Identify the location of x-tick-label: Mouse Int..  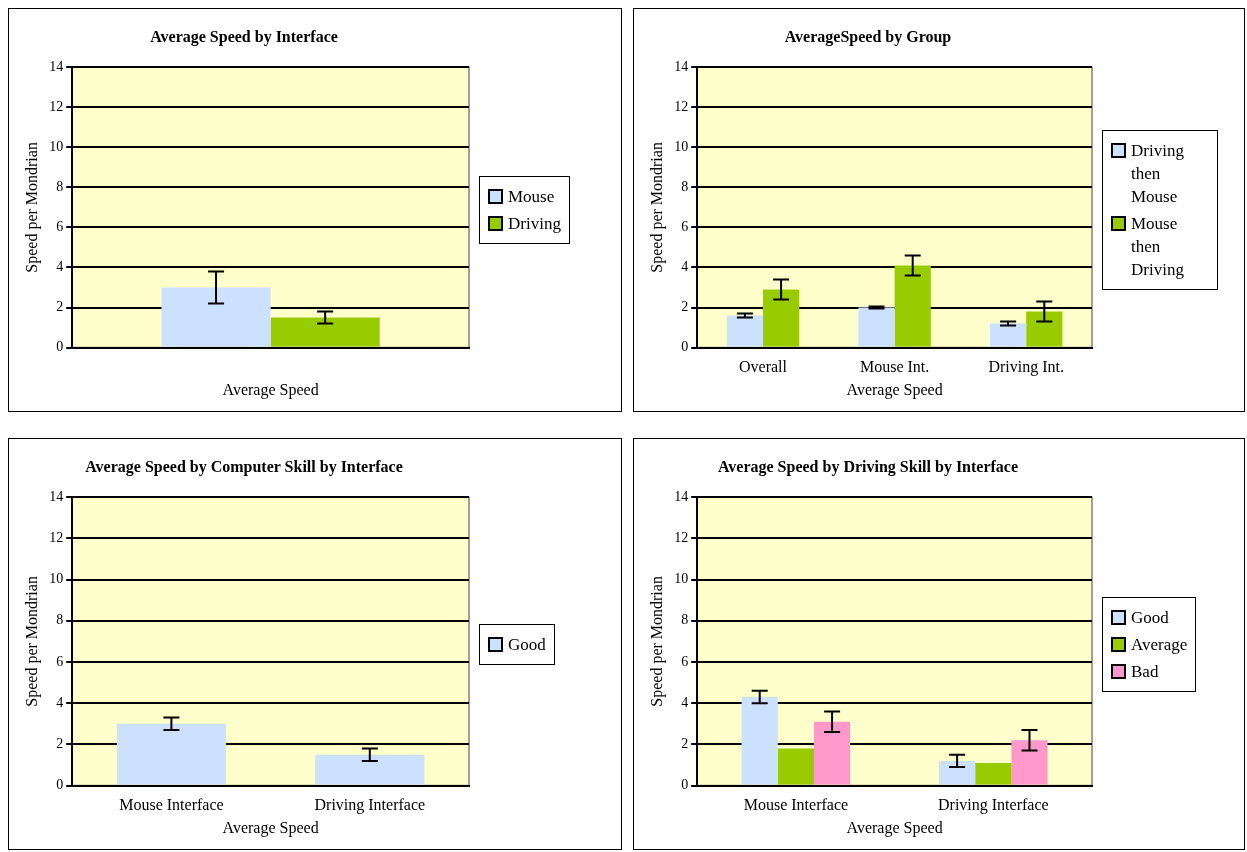
(894, 367).